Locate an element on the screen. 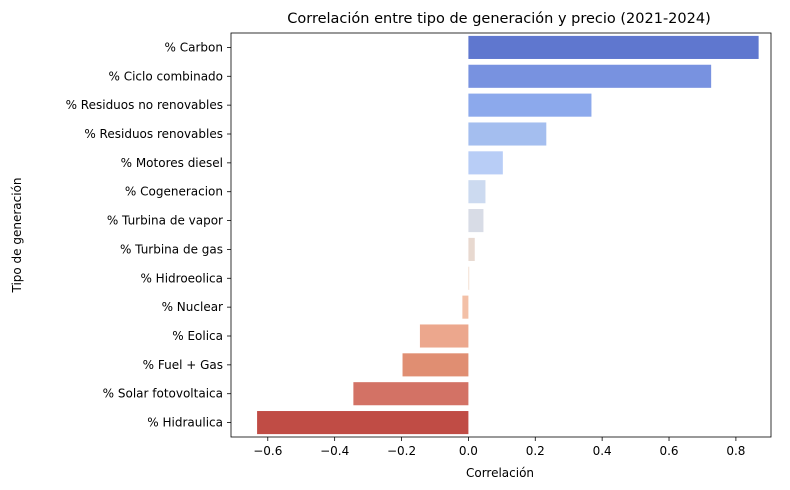 Image resolution: width=790 pixels, height=490 pixels. x-tick-label: 0.4 is located at coordinates (602, 451).